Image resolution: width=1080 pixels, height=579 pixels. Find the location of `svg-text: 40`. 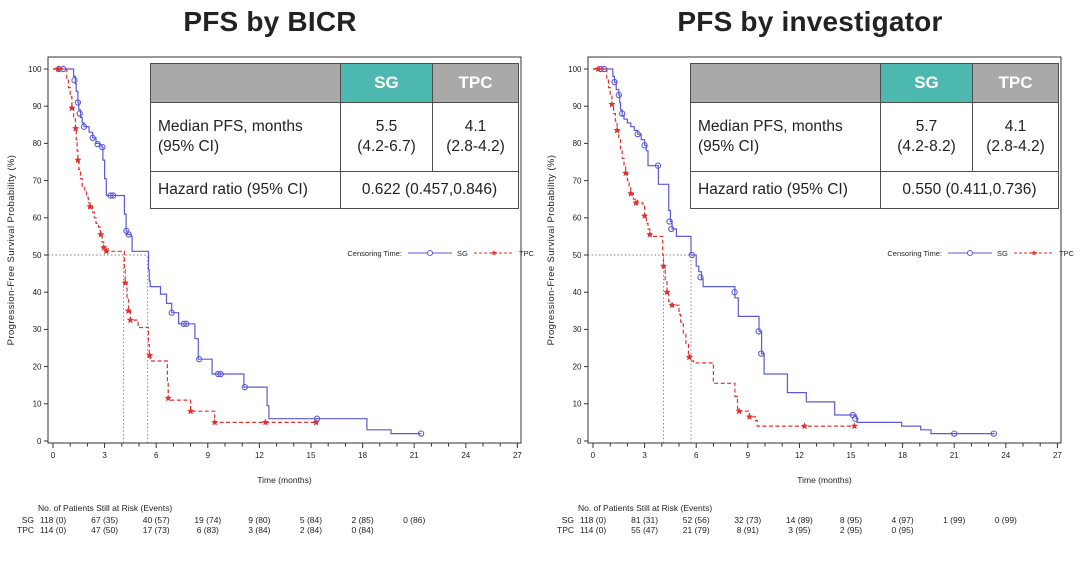

svg-text: 40 is located at coordinates (577, 292).